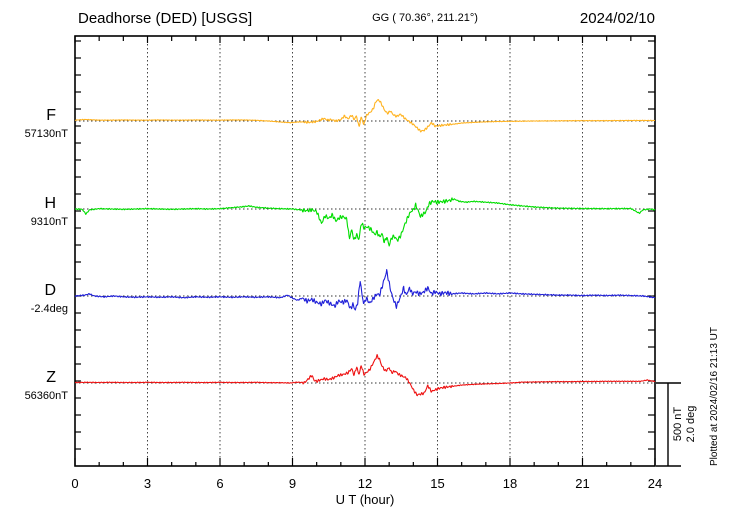 The width and height of the screenshot is (730, 520). What do you see at coordinates (582, 483) in the screenshot?
I see `x-tick-label: 21` at bounding box center [582, 483].